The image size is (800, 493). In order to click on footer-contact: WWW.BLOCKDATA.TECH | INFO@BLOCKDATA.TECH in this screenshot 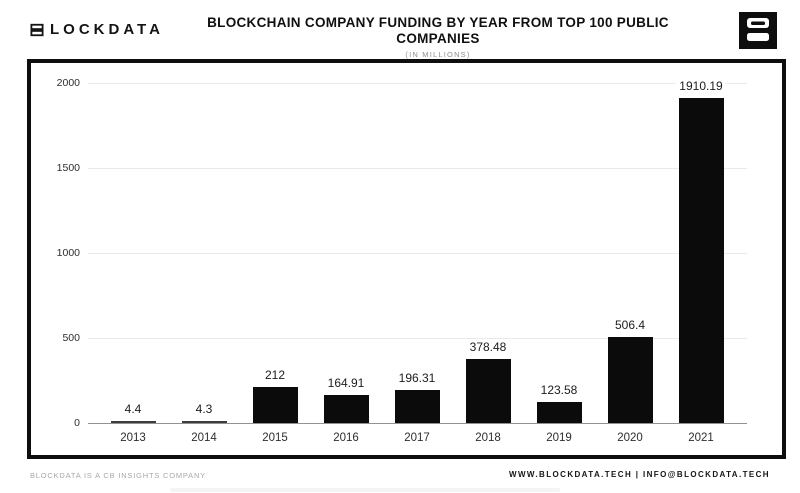, I will do `click(639, 474)`.